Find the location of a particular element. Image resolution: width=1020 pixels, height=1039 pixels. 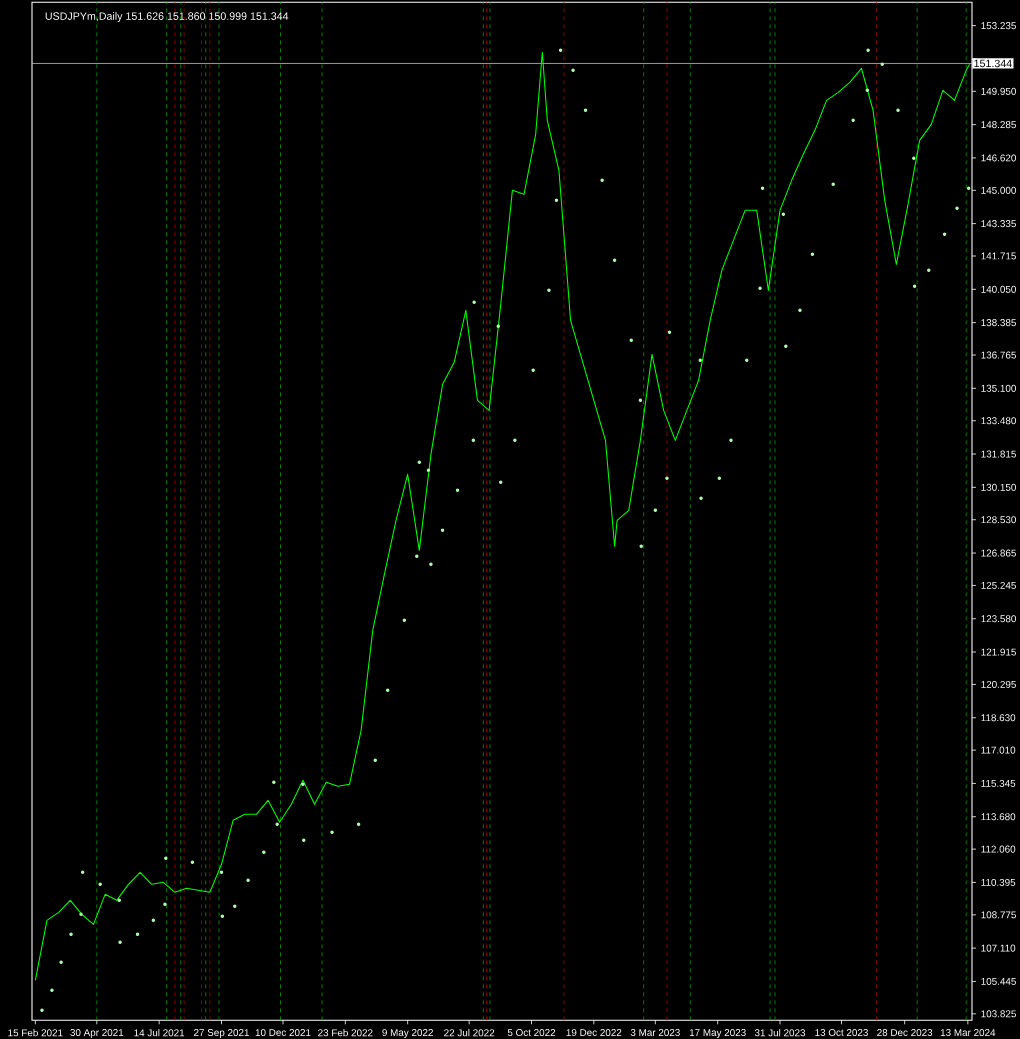

x-tick-label: 9 May 2022 is located at coordinates (407, 1033).